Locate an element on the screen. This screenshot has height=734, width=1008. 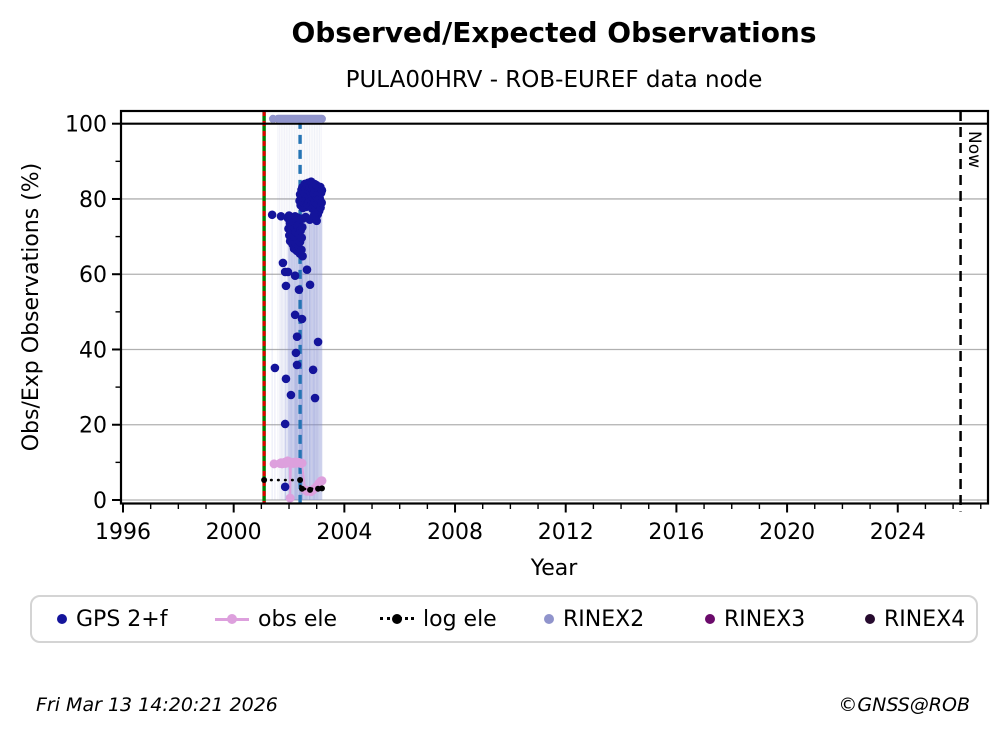
y-tick-label: 0 is located at coordinates (100, 501).